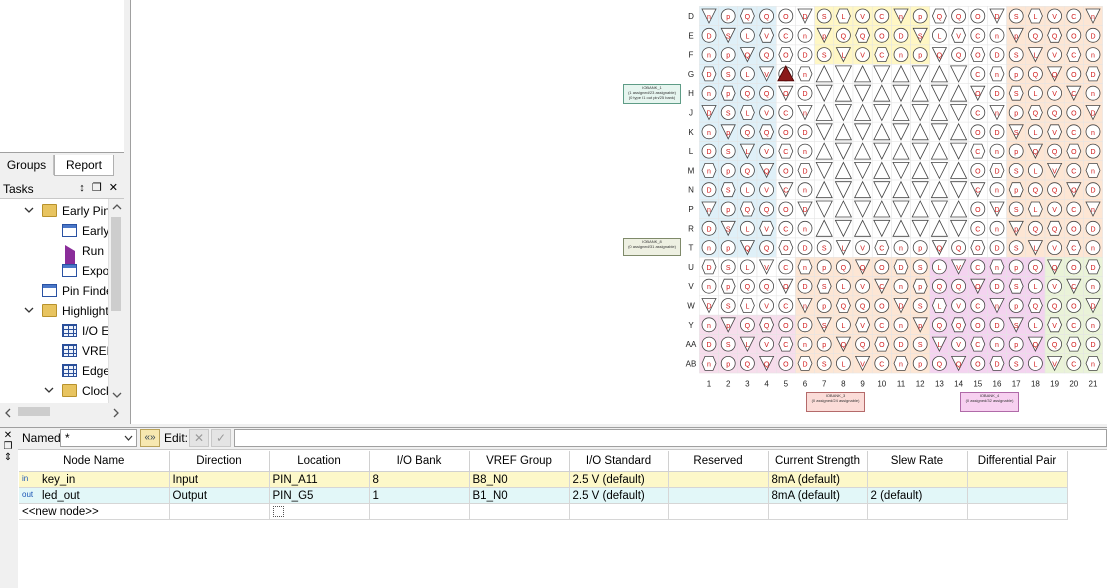  Describe the element at coordinates (150, 438) in the screenshot. I see `expand-all-button: «»` at that location.